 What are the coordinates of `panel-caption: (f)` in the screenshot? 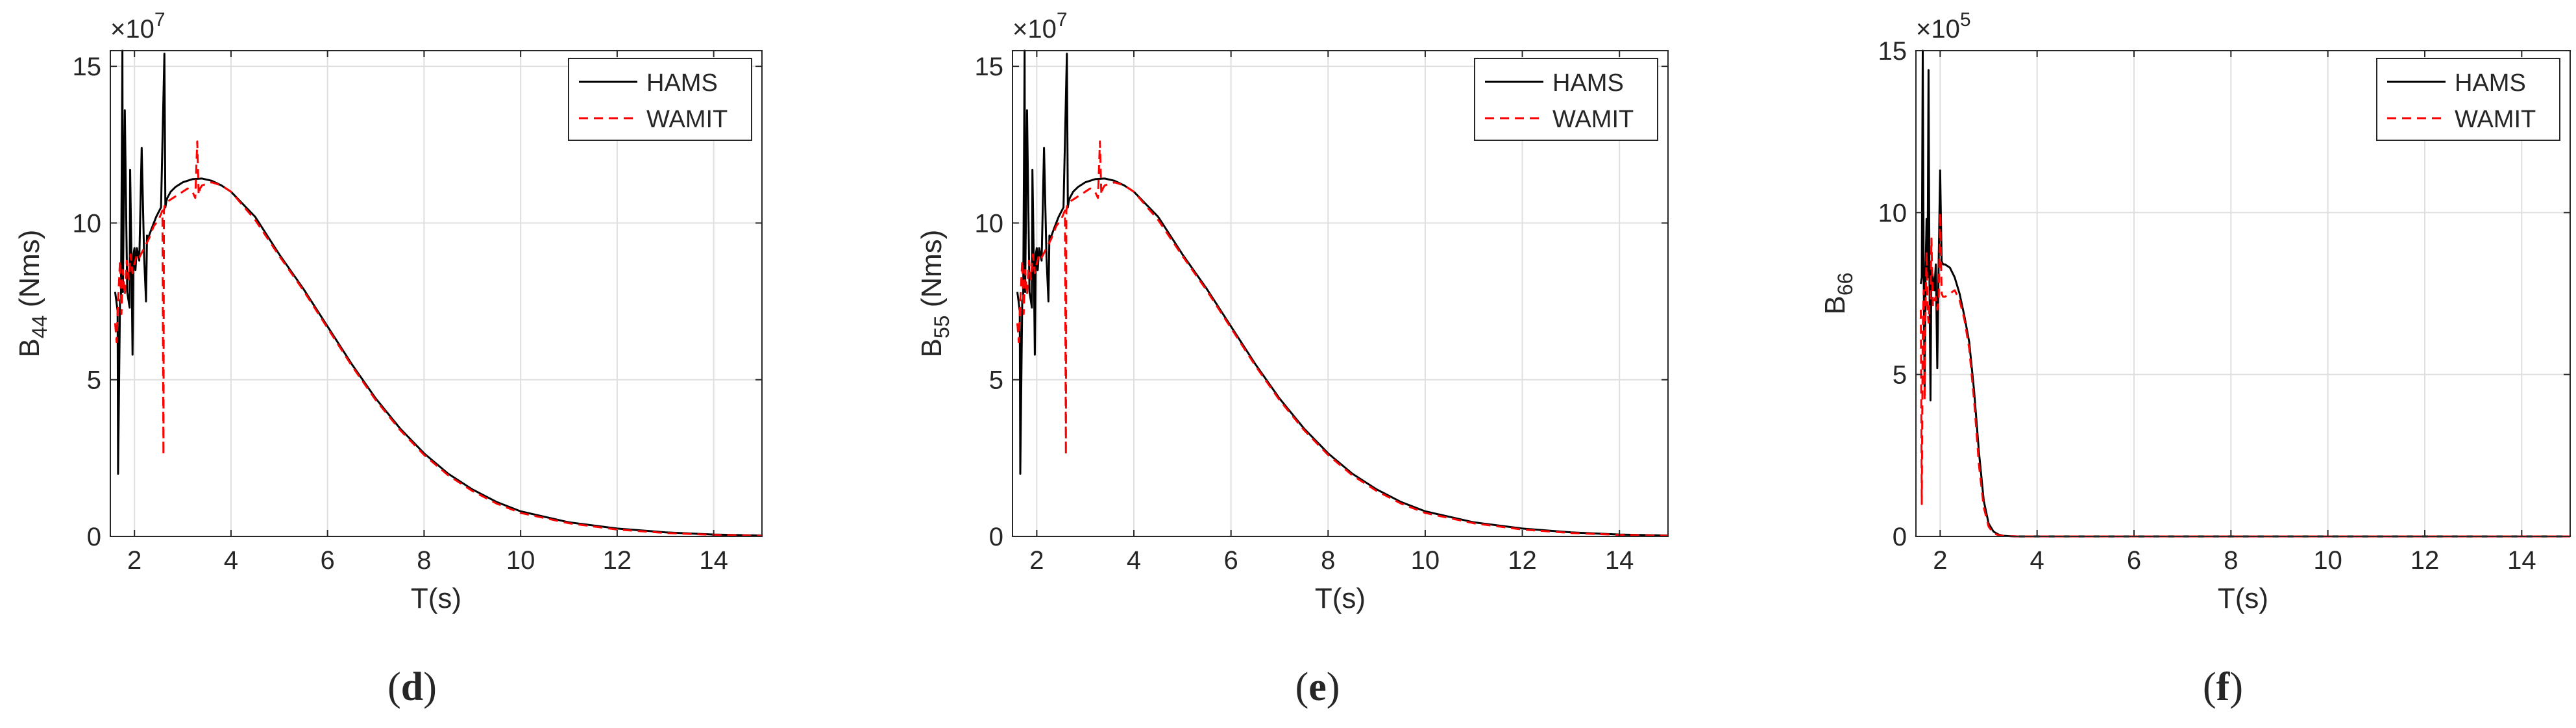 It's located at (2223, 687).